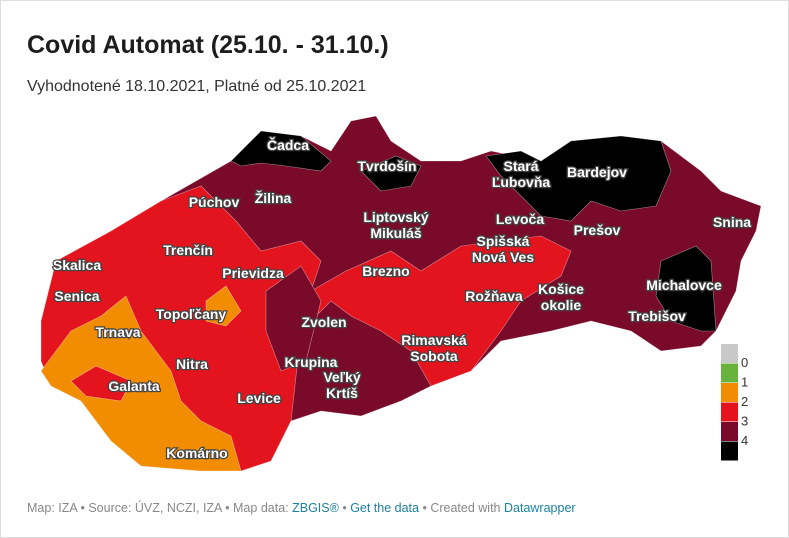 The width and height of the screenshot is (789, 538). Describe the element at coordinates (386, 166) in the screenshot. I see `district-label: Tvrdošín` at that location.